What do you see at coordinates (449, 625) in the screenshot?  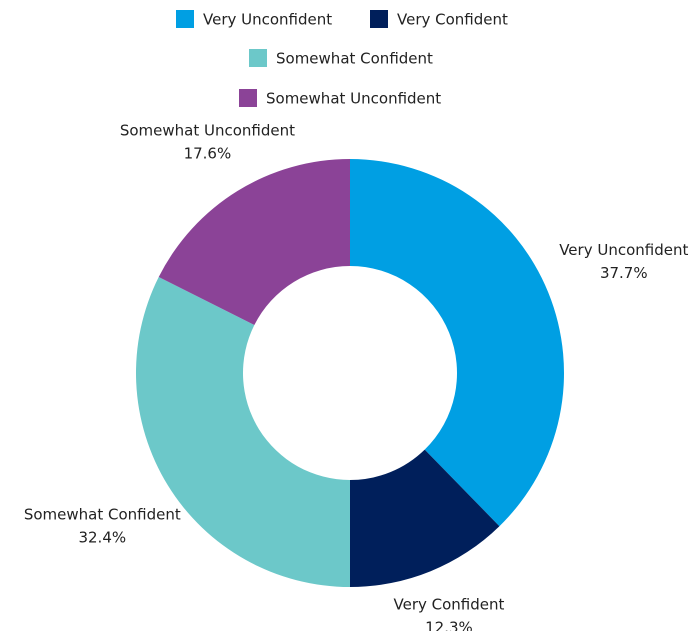 I see `slice-value-label: 12.3%` at bounding box center [449, 625].